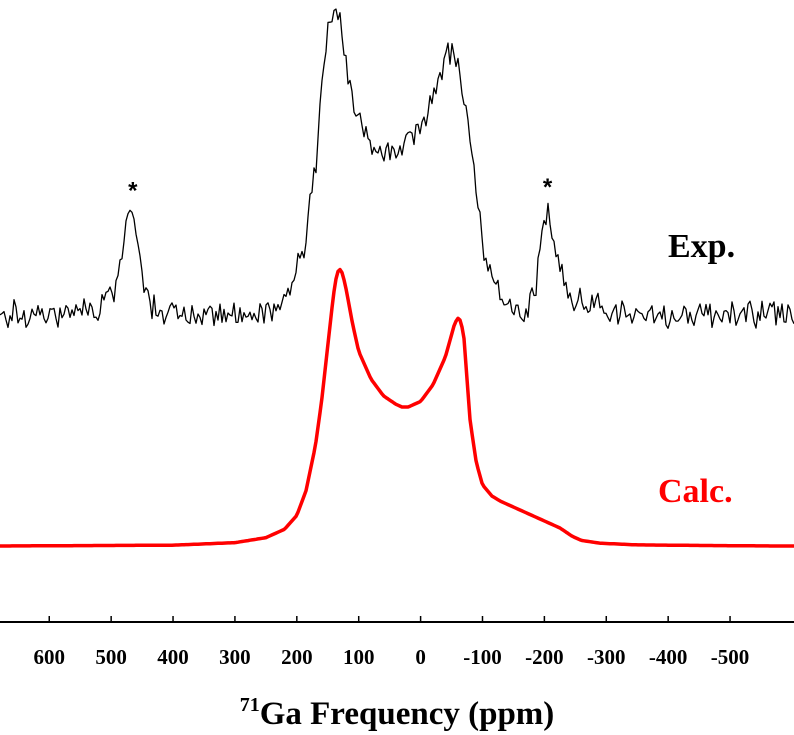  I want to click on x-tick-label: 400, so click(173, 657).